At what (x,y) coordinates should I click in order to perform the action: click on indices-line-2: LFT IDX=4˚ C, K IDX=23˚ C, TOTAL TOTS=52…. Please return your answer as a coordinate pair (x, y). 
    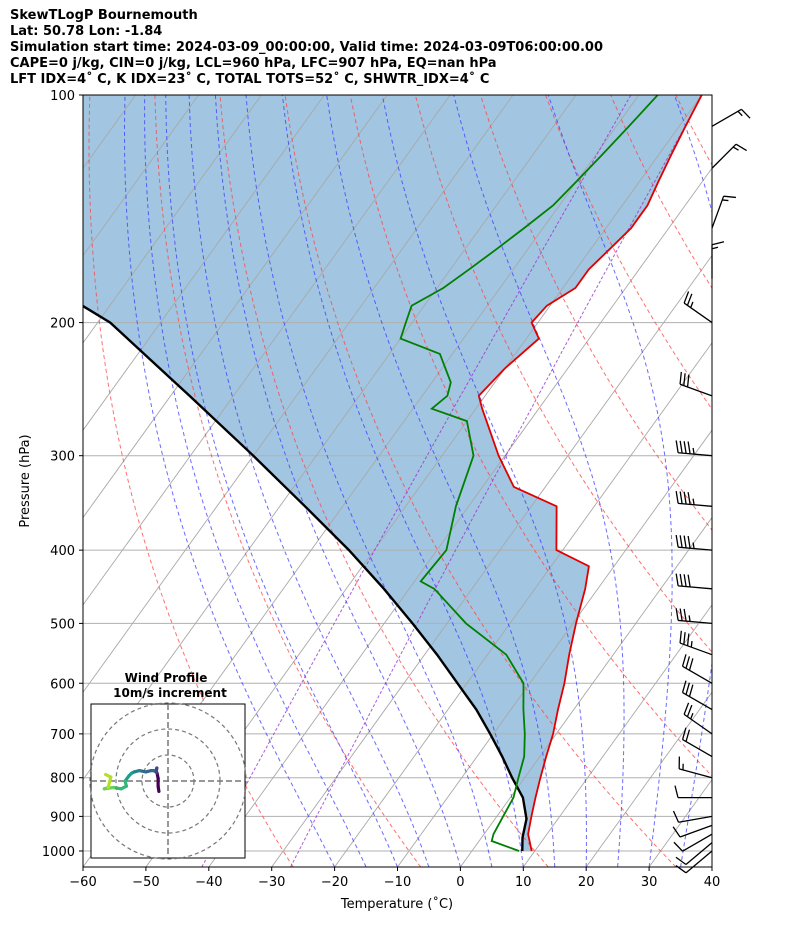
    Looking at the image, I should click on (250, 79).